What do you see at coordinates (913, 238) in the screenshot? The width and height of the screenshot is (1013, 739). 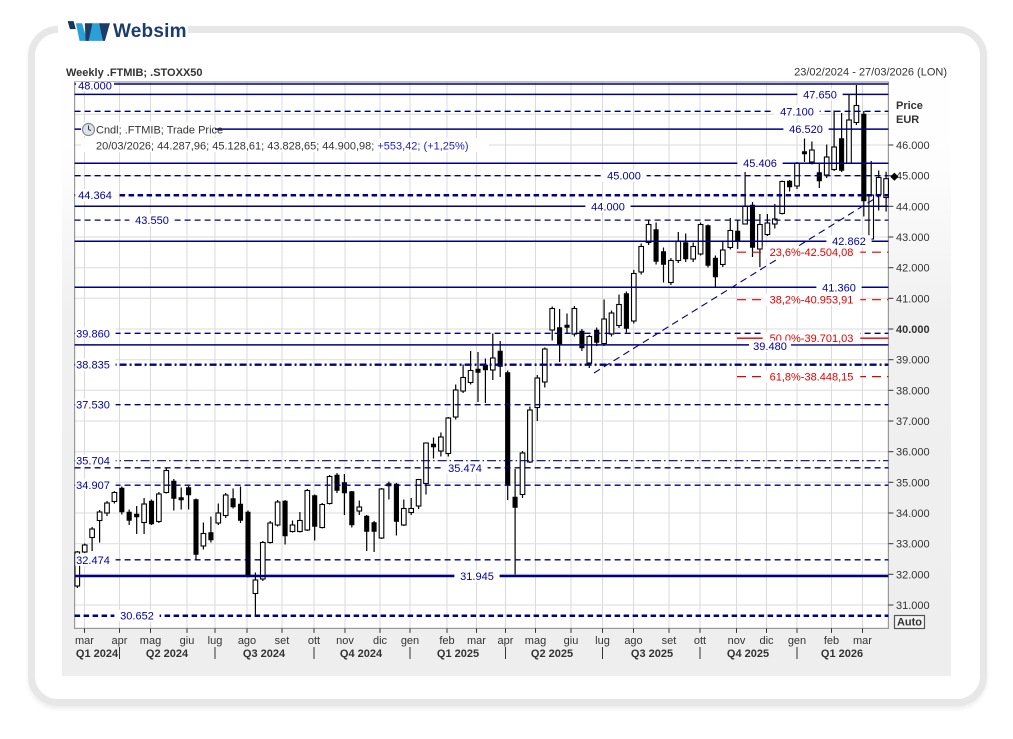 I see `svg-text: 43.000` at bounding box center [913, 238].